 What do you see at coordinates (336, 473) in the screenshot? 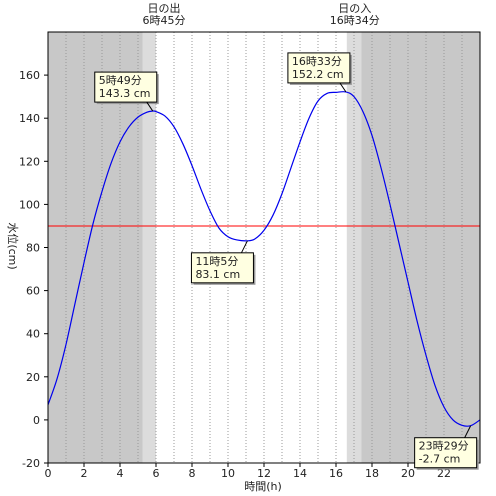
I see `x-tick-label: 16` at bounding box center [336, 473].